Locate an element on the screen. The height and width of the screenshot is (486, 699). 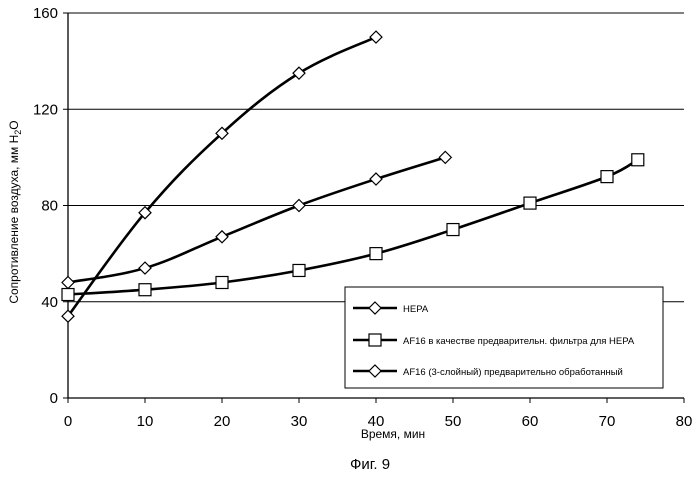
y-axis-title: Сопротивление воздуха, мм H2O is located at coordinates (15, 211).